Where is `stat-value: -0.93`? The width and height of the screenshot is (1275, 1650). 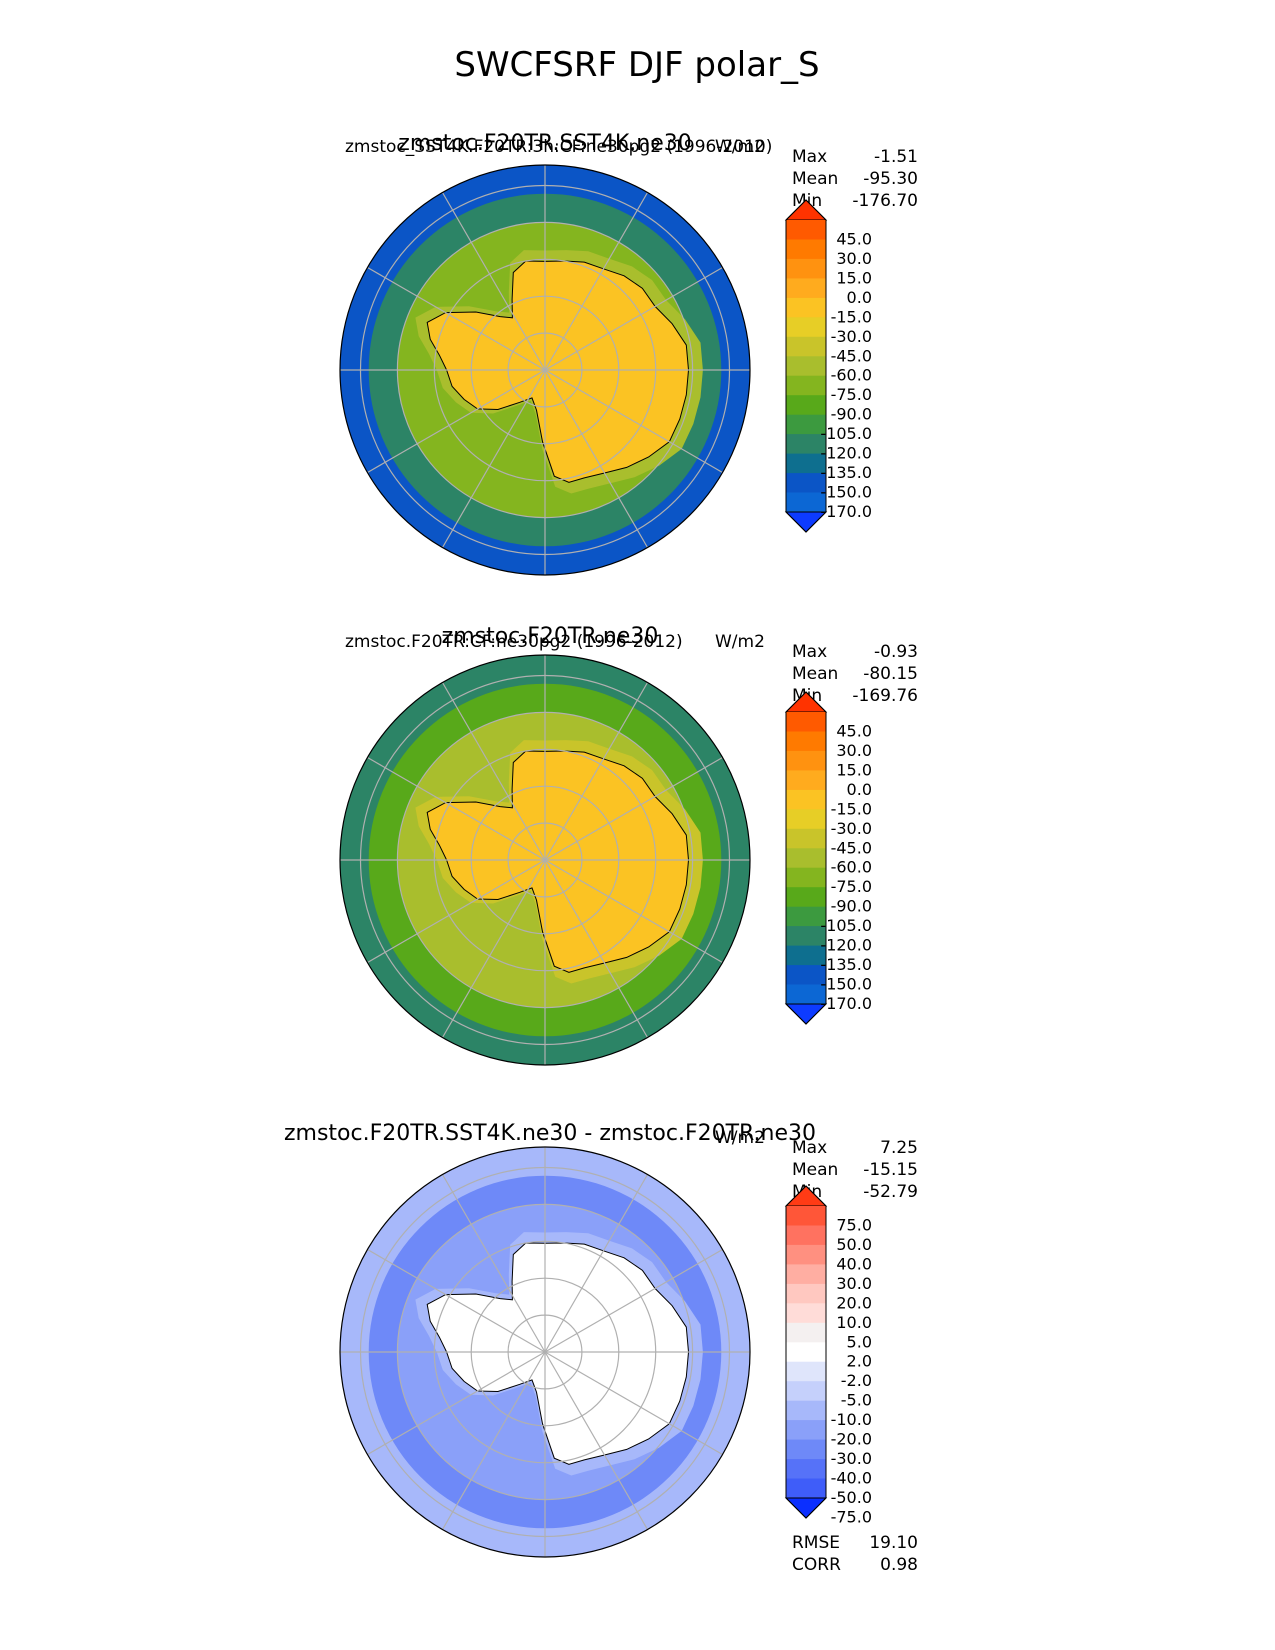
stat-value: -0.93 is located at coordinates (896, 652).